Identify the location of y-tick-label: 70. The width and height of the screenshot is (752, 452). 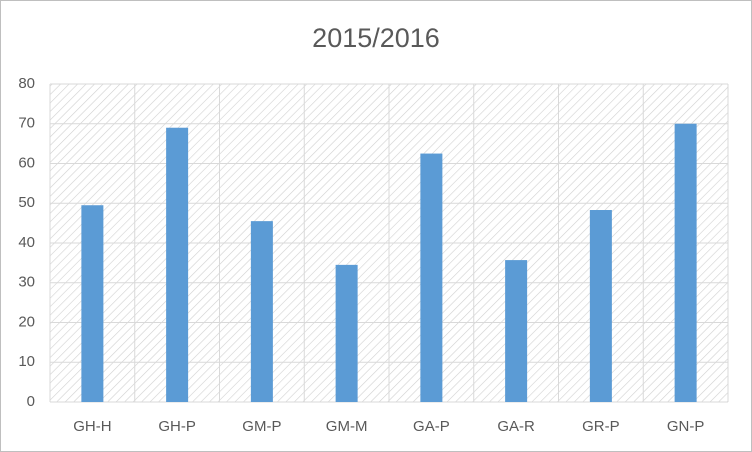
(26, 123).